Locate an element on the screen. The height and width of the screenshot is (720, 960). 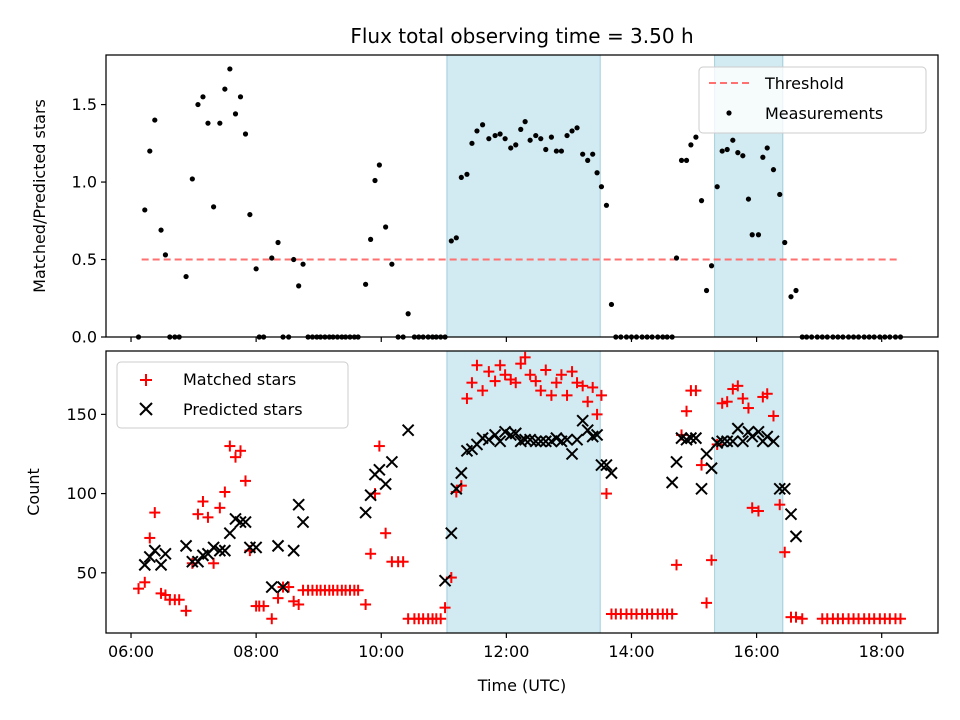
top-legend: Threshold Measurements is located at coordinates (812, 100).